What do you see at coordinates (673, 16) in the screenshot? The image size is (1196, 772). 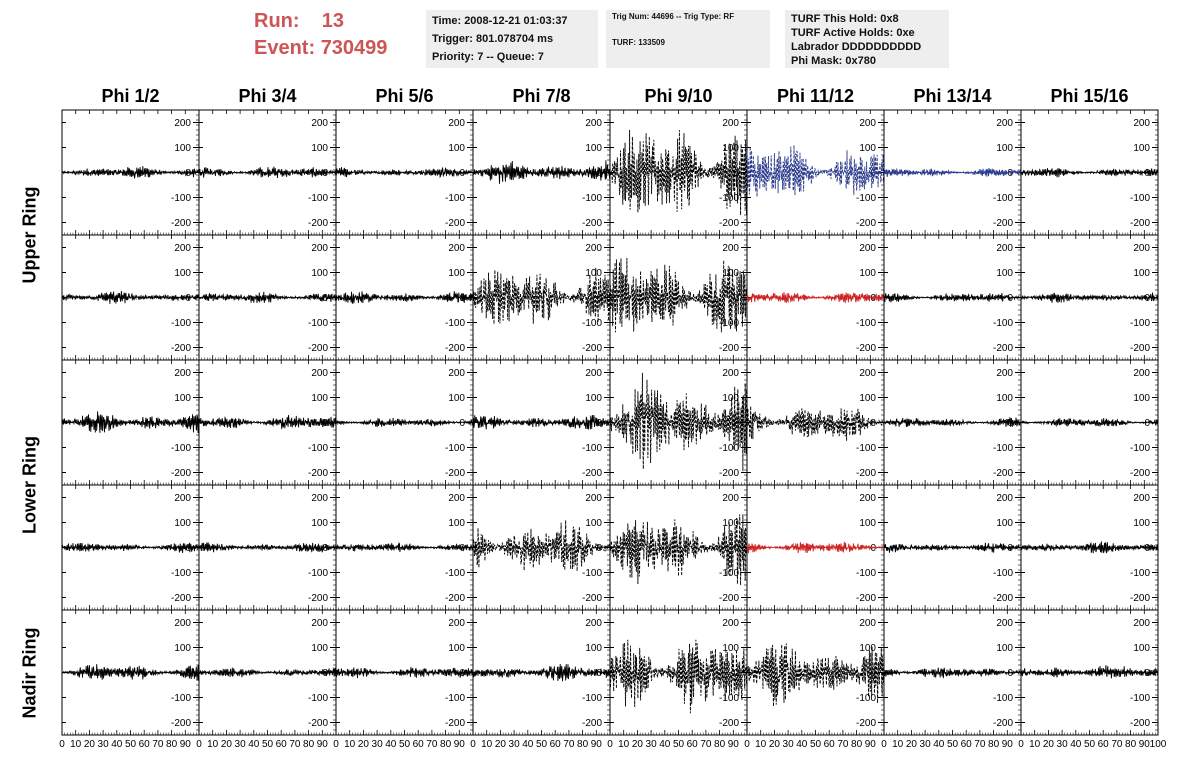 I see `trig-num-text: Trig Num: 44696 -- Trig Type: RF` at bounding box center [673, 16].